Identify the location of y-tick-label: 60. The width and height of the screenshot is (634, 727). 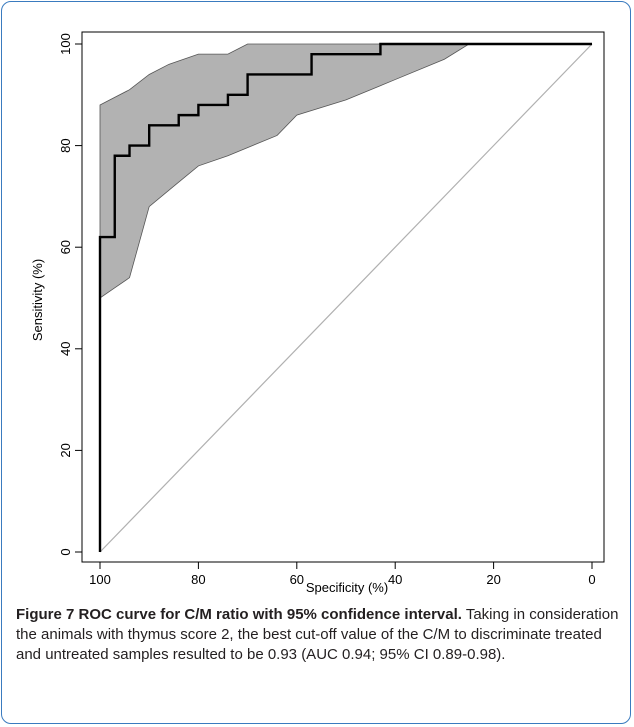
(65, 247).